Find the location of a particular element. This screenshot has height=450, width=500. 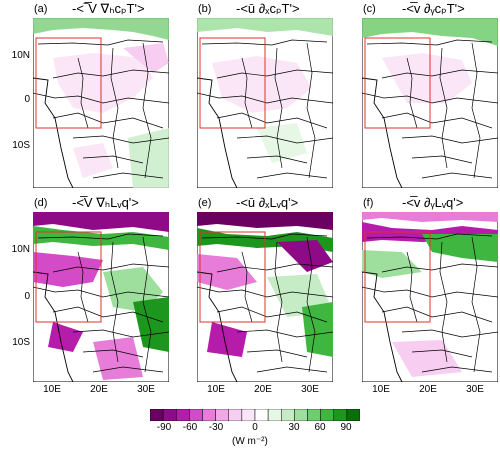

panel-f is located at coordinates (430, 297).